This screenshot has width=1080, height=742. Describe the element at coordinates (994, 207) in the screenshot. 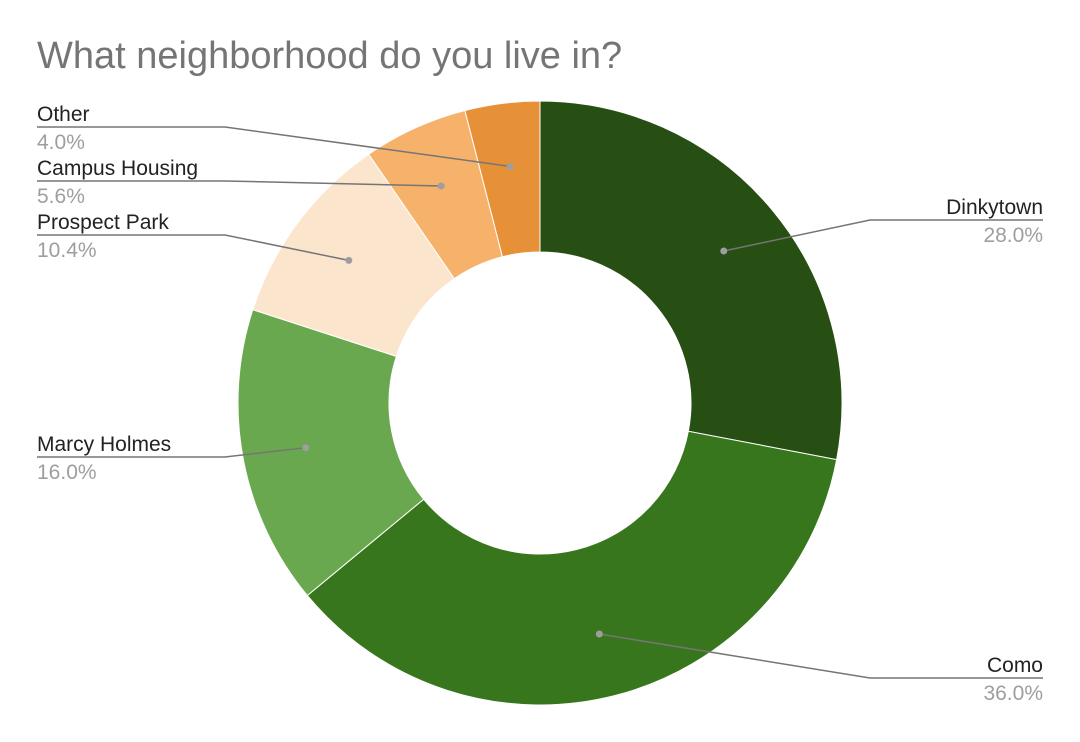

I see `slice-label-dinkytown: Dinkytown` at that location.